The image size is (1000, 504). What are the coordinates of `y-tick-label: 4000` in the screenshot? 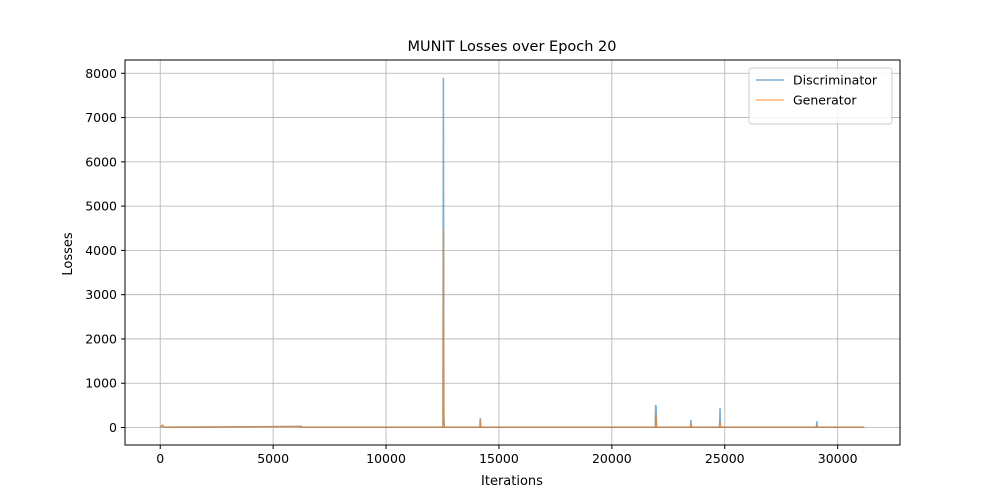 It's located at (101, 250).